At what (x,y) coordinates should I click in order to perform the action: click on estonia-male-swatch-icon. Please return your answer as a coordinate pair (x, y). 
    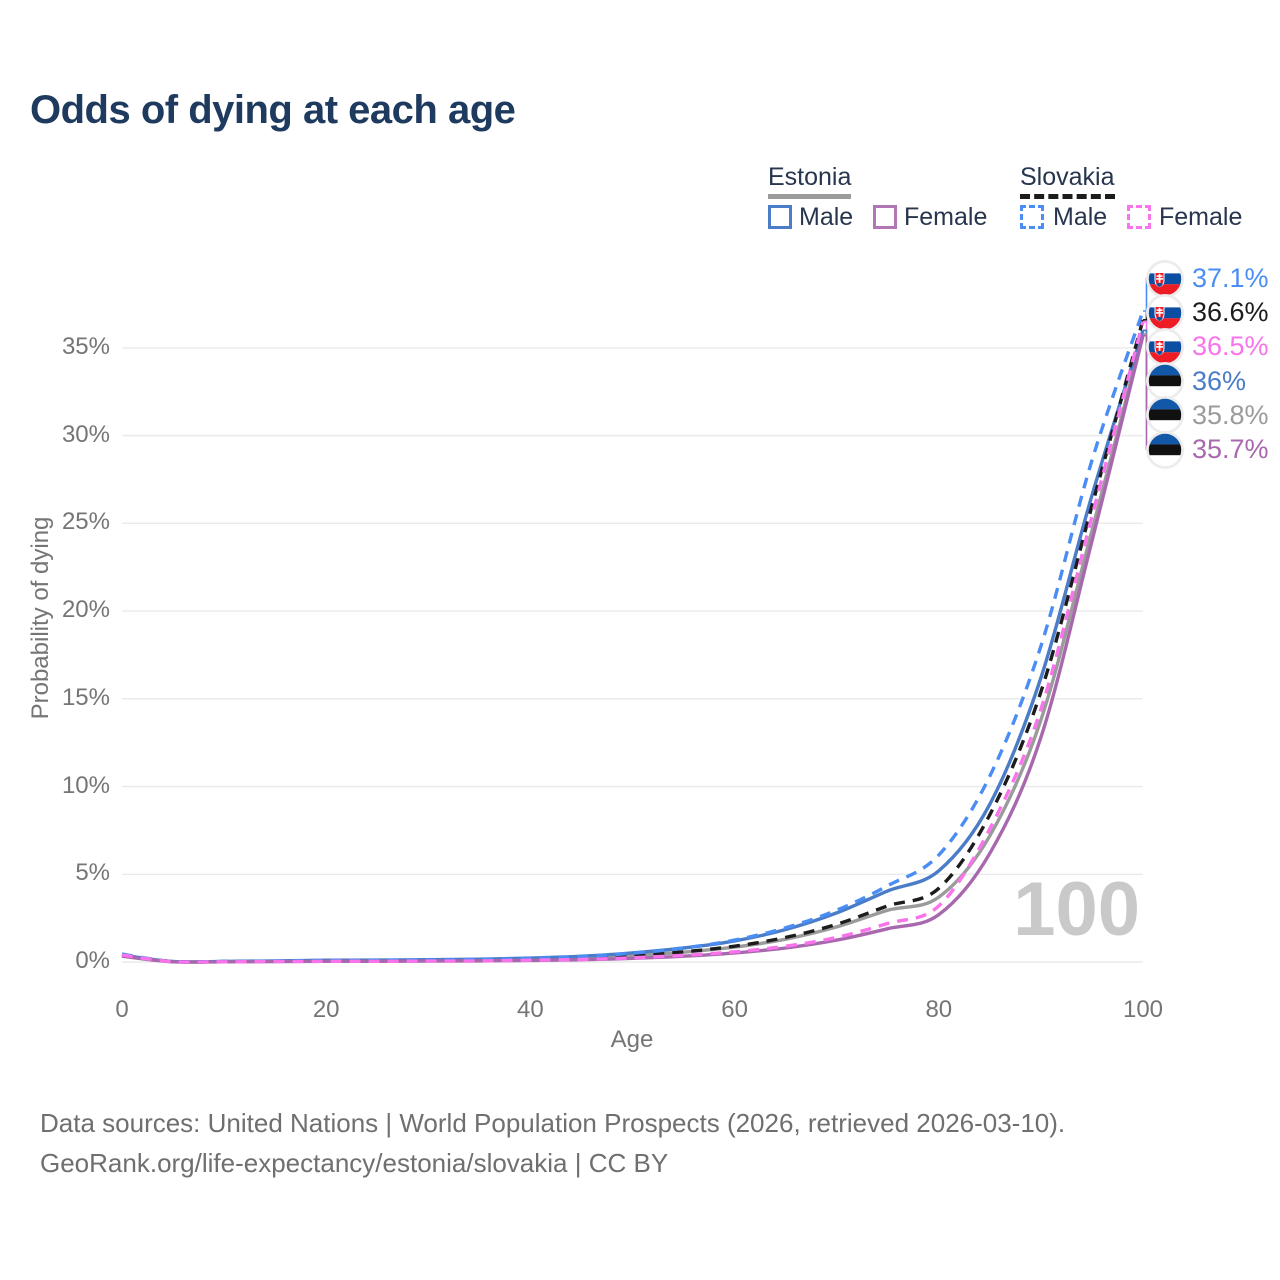
    Looking at the image, I should click on (780, 217).